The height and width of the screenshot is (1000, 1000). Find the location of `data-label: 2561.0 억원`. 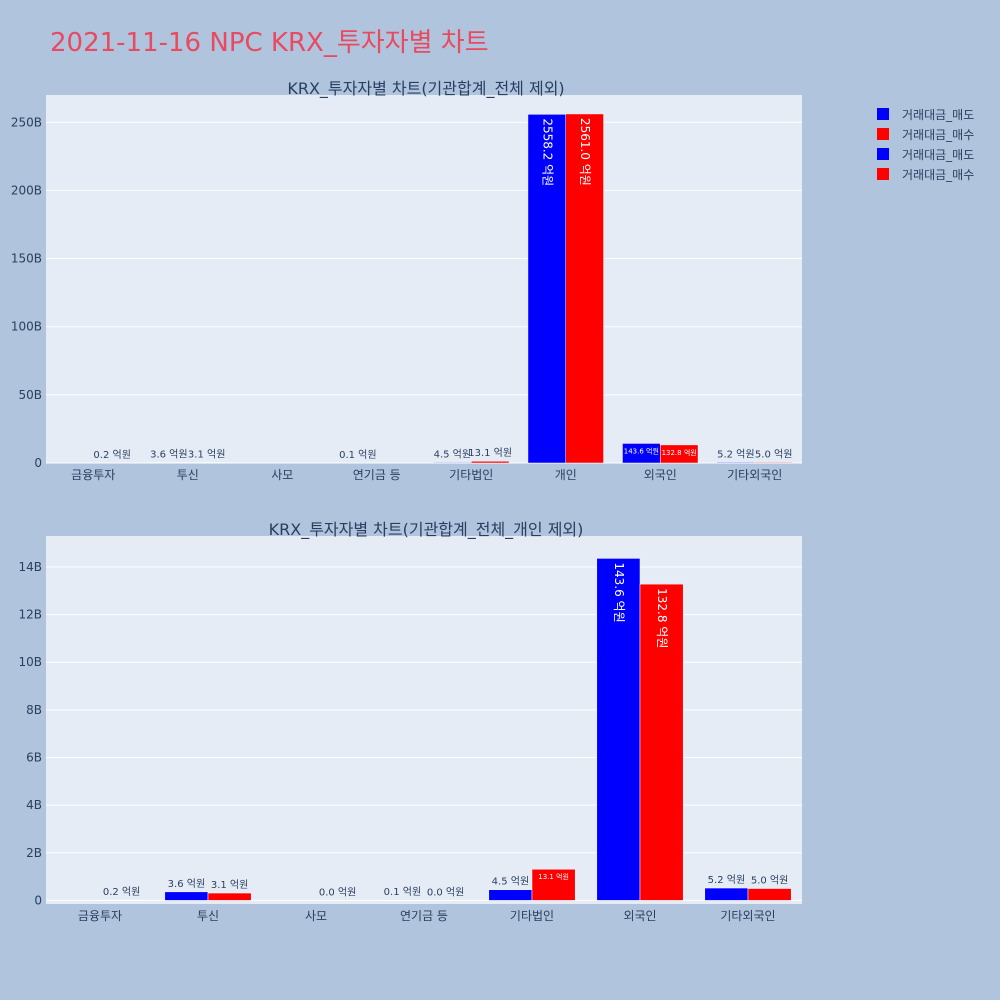

data-label: 2561.0 억원 is located at coordinates (585, 152).